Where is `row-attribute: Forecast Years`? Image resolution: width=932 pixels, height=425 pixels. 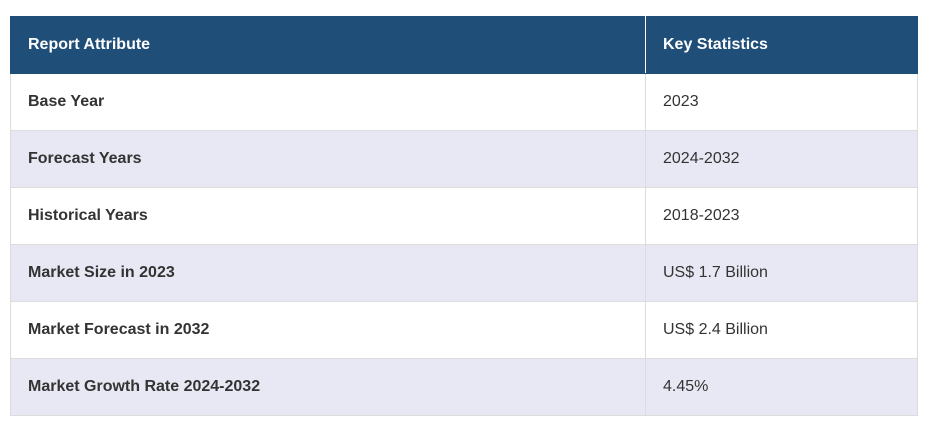
row-attribute: Forecast Years is located at coordinates (328, 159).